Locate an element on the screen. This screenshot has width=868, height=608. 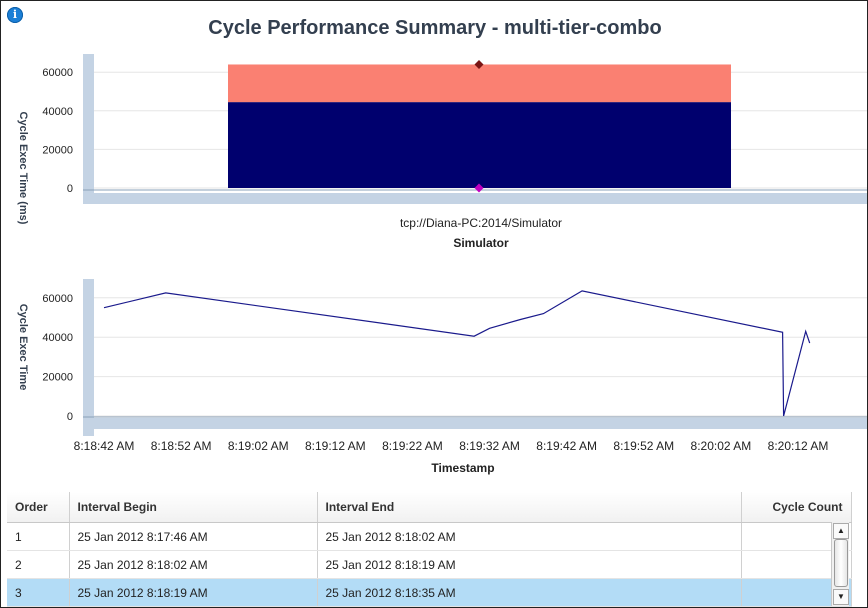
bar-chart-y-label: Cycle Exec Time (ms) is located at coordinates (23, 168).